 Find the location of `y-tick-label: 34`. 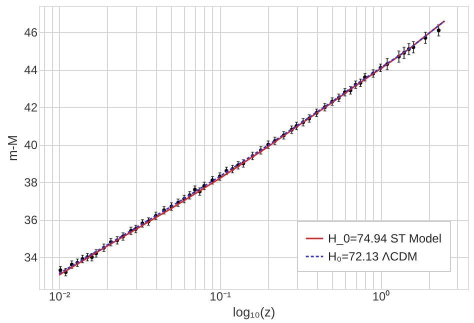

y-tick-label: 34 is located at coordinates (31, 257).